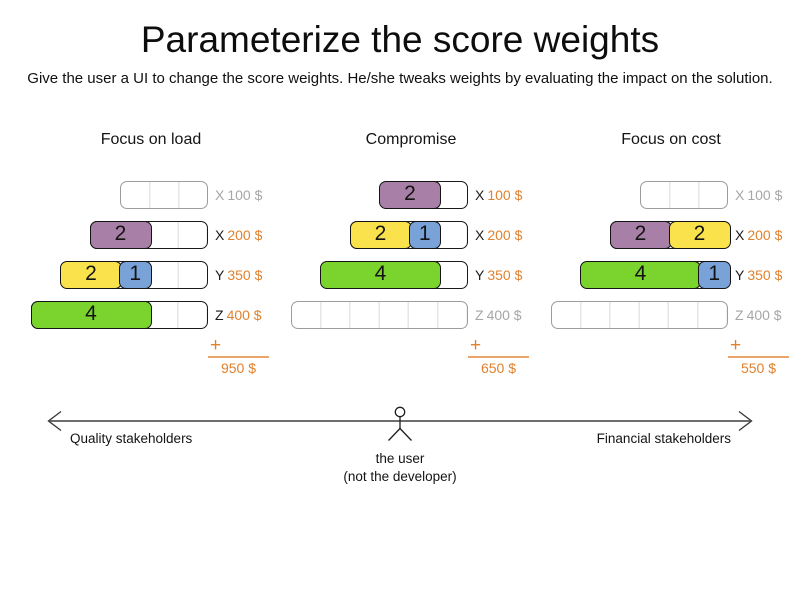  I want to click on weight-bar: 4 1, so click(655, 274).